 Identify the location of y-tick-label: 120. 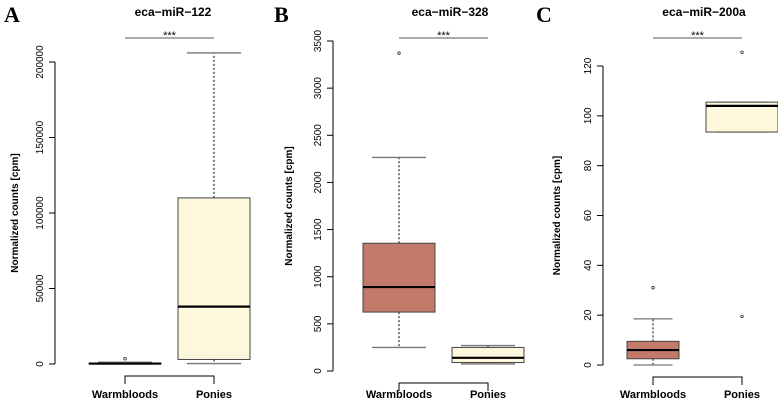
(588, 65).